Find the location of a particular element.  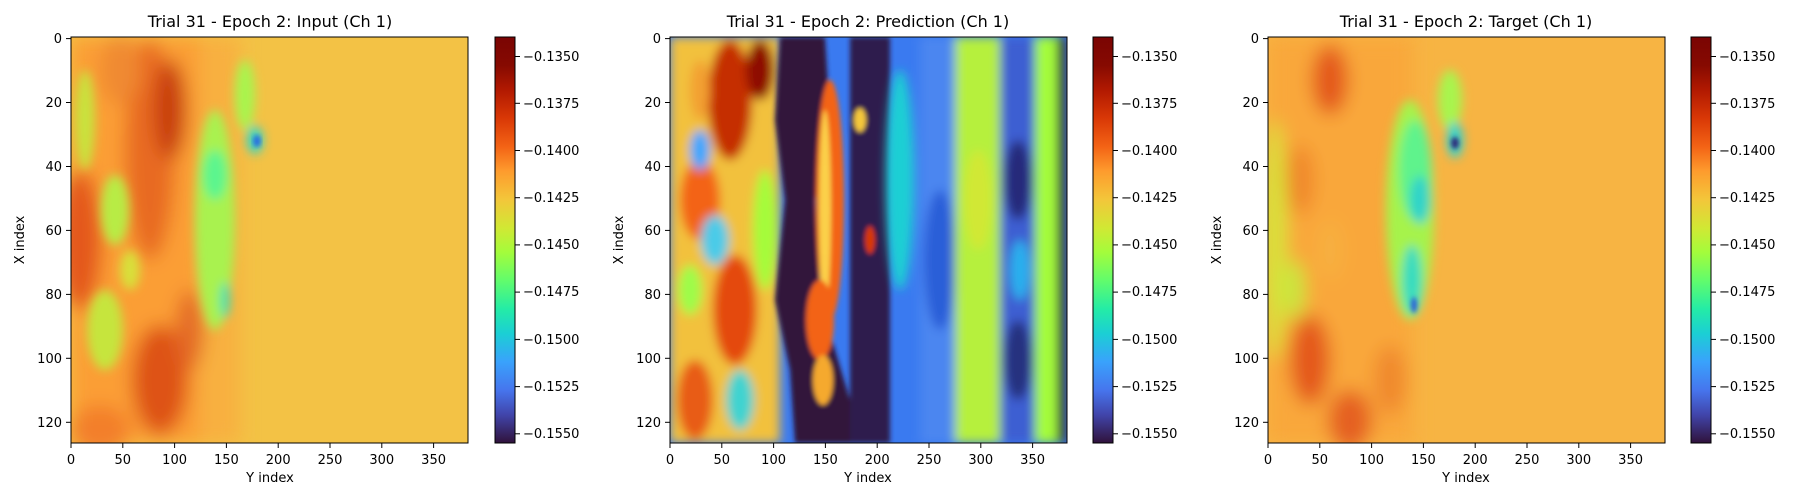

chart-title: Trial 31 - Epoch 2: Input (Ch 1) is located at coordinates (269, 21).